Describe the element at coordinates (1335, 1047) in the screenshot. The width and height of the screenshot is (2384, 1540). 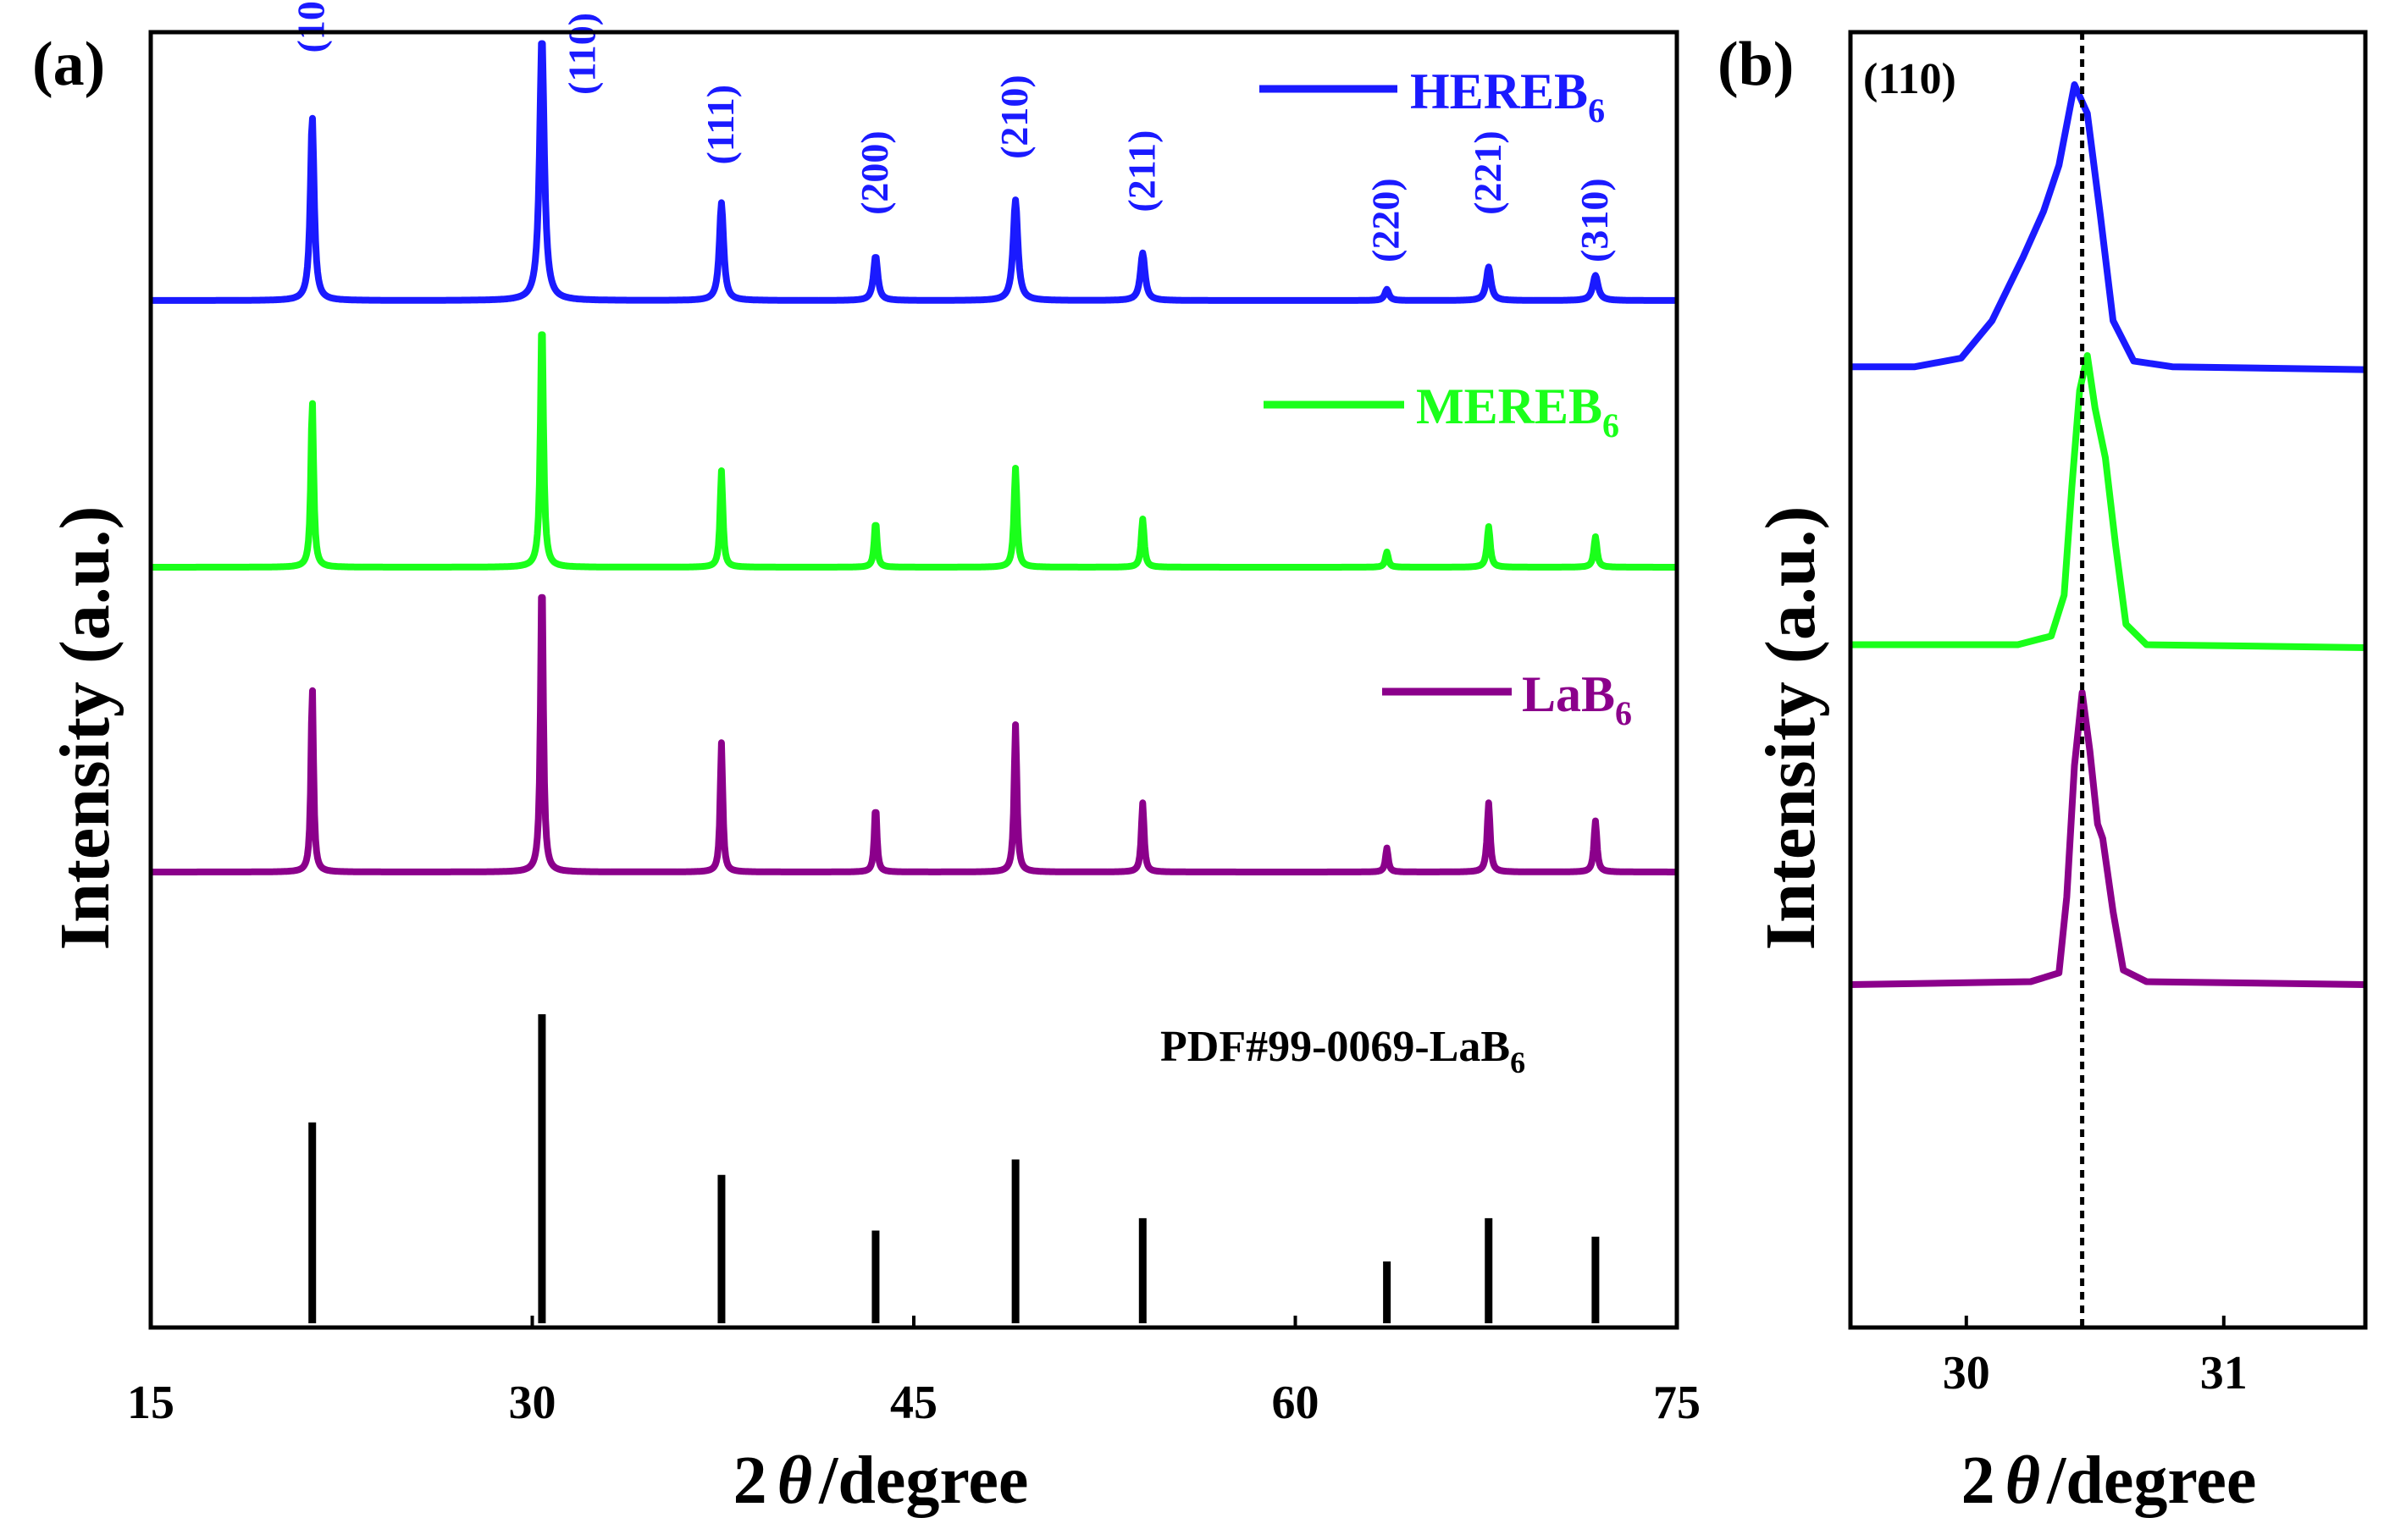
I see `legend-reference-main: PDF#99-0069-LaB` at that location.